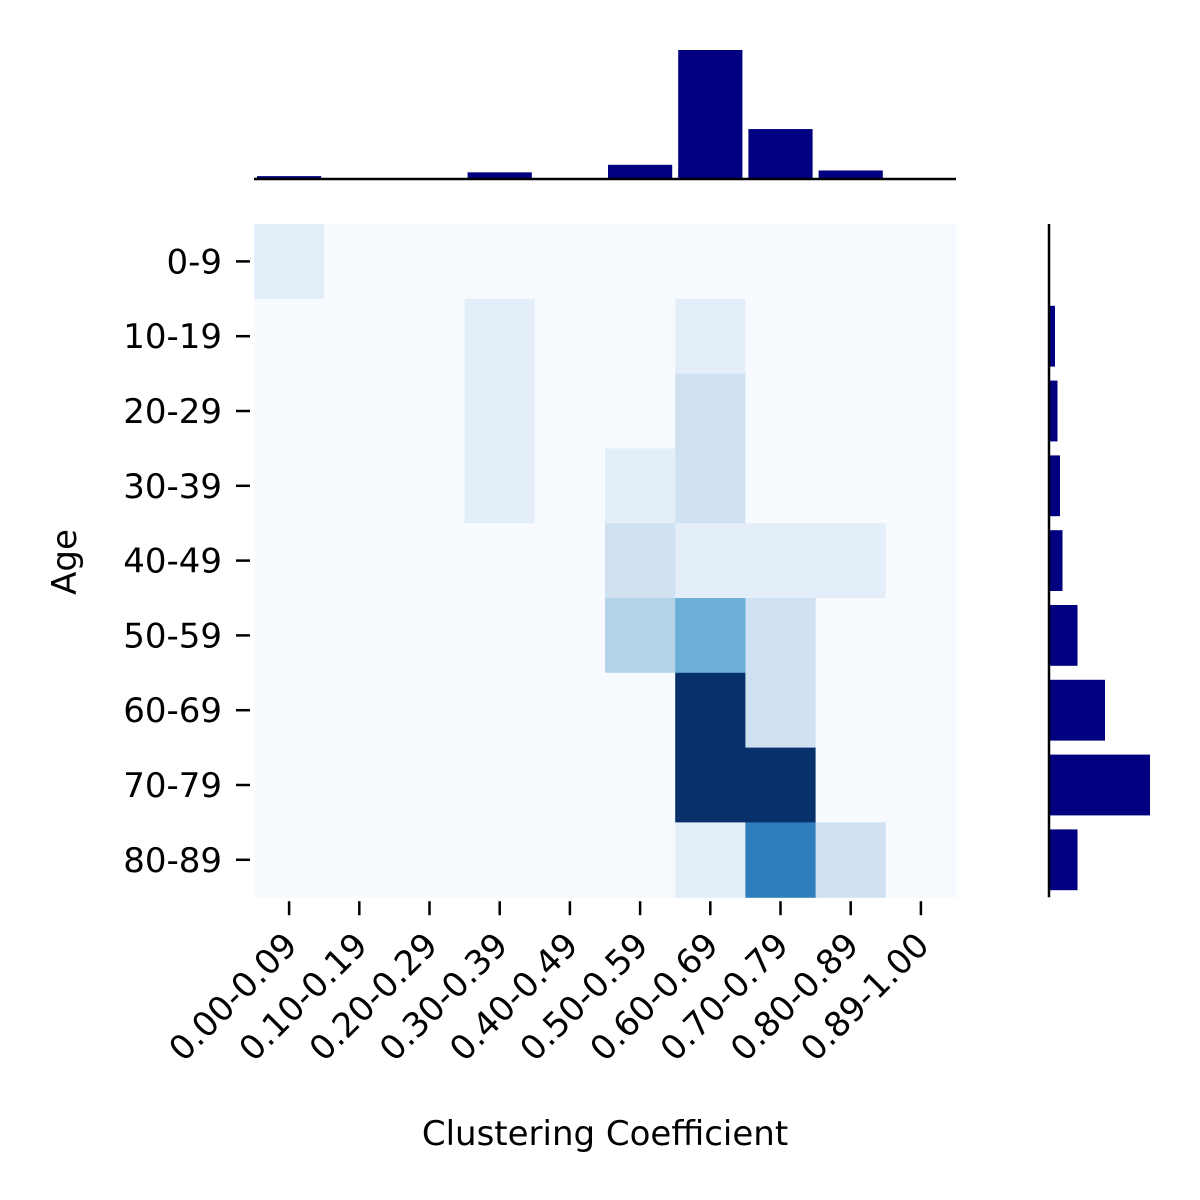 Image resolution: width=1200 pixels, height=1200 pixels. I want to click on y-axis-title: Age, so click(65, 562).